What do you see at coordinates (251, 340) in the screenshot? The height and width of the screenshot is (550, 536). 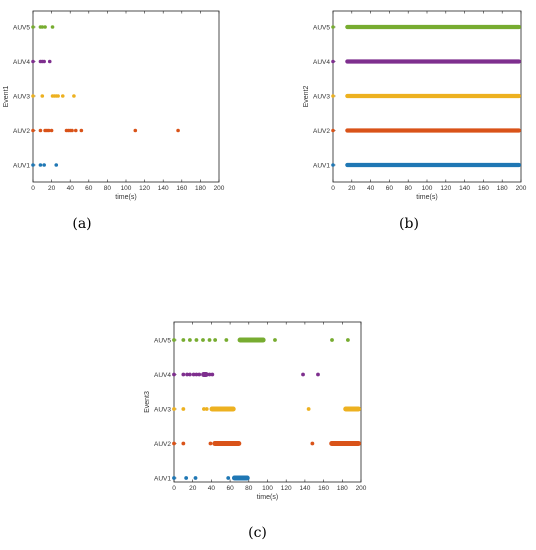 I see `event-segment-auv5` at bounding box center [251, 340].